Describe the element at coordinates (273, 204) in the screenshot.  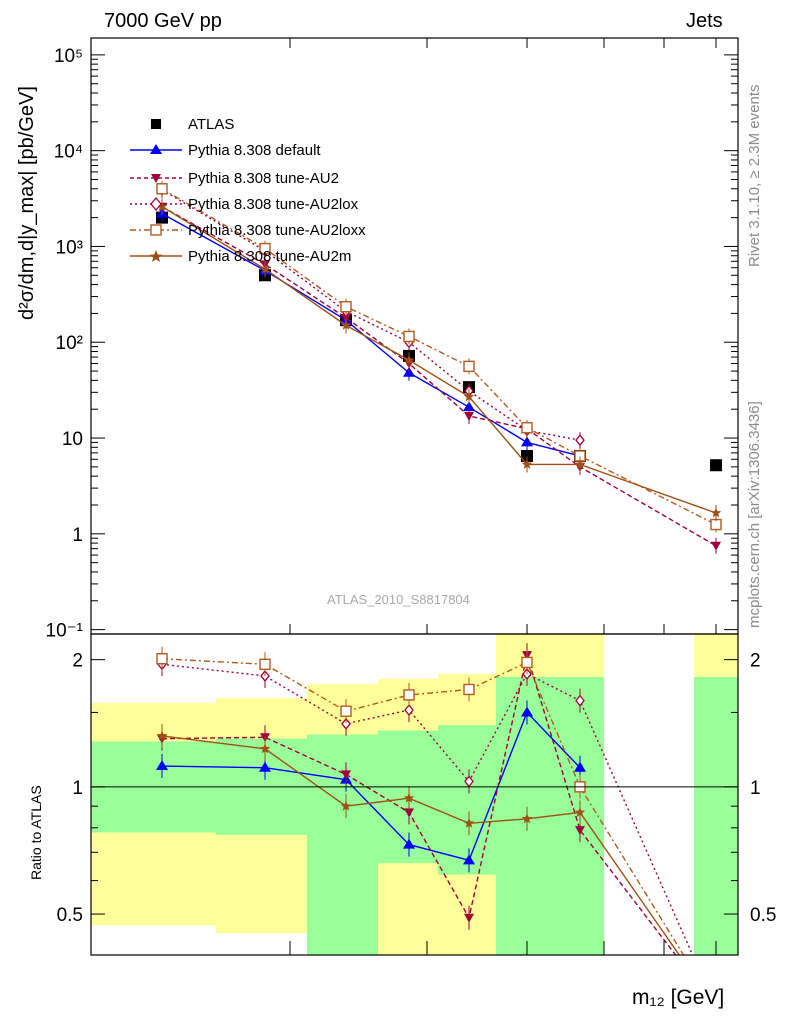
I see `legend-label-au2lox: Pythia 8.308 tune-AU2lox` at that location.